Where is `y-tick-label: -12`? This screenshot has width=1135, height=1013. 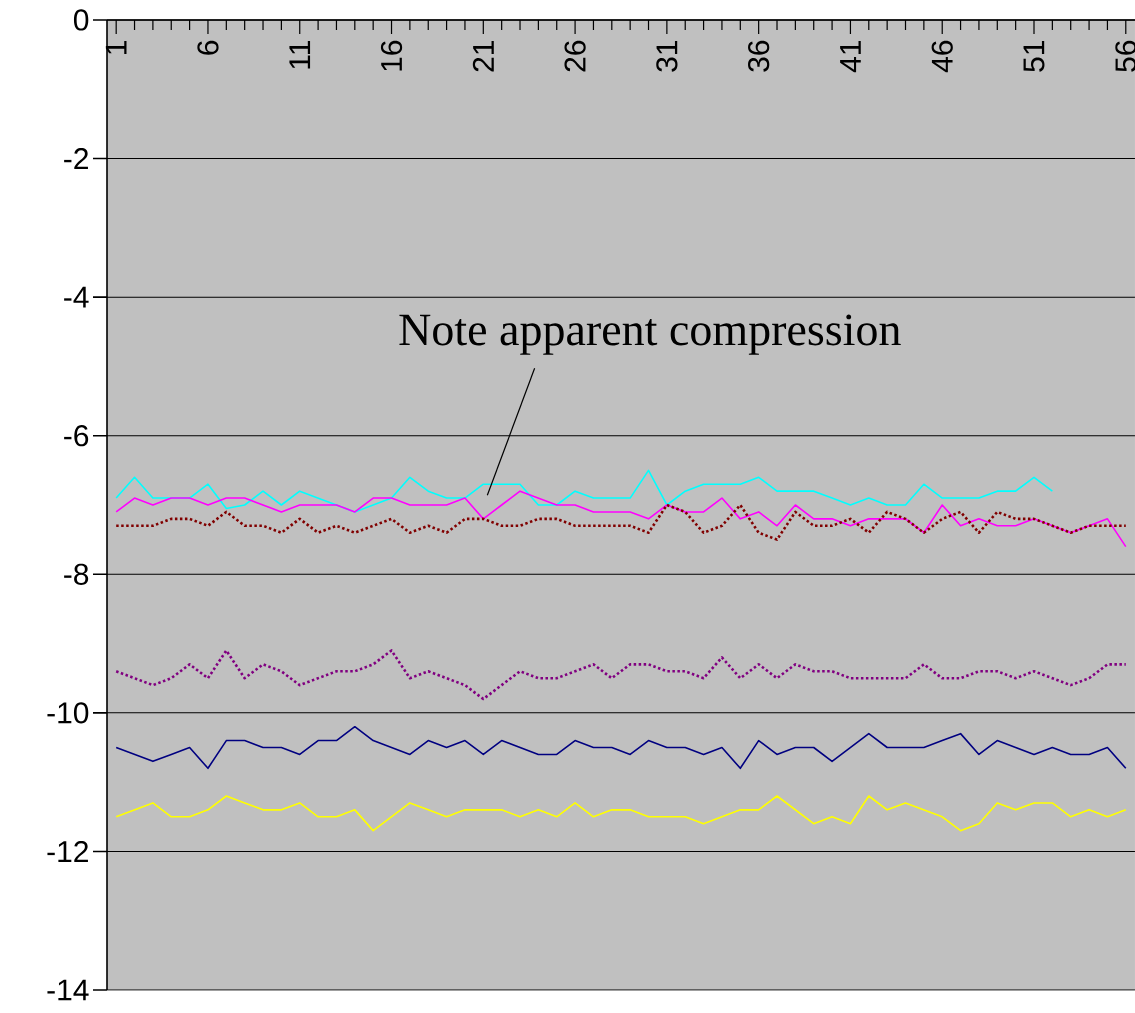 y-tick-label: -12 is located at coordinates (67, 851).